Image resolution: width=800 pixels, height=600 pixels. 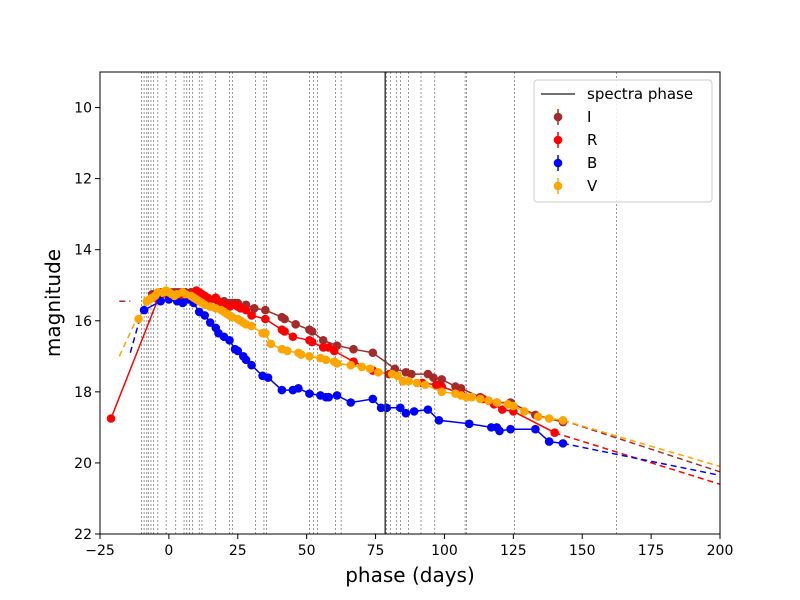 I want to click on x-tick-label: 200, so click(x=720, y=551).